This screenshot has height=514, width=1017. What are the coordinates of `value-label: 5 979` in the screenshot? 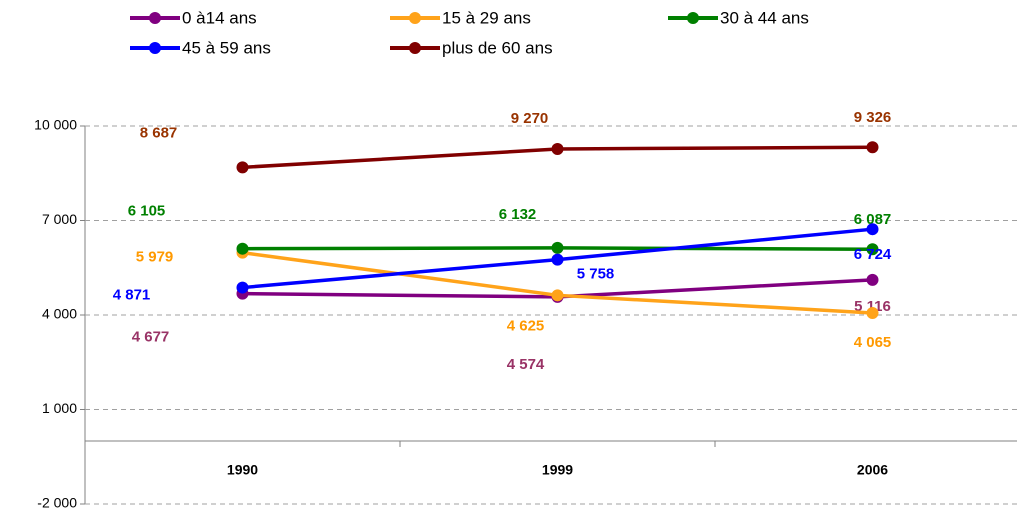 It's located at (155, 257).